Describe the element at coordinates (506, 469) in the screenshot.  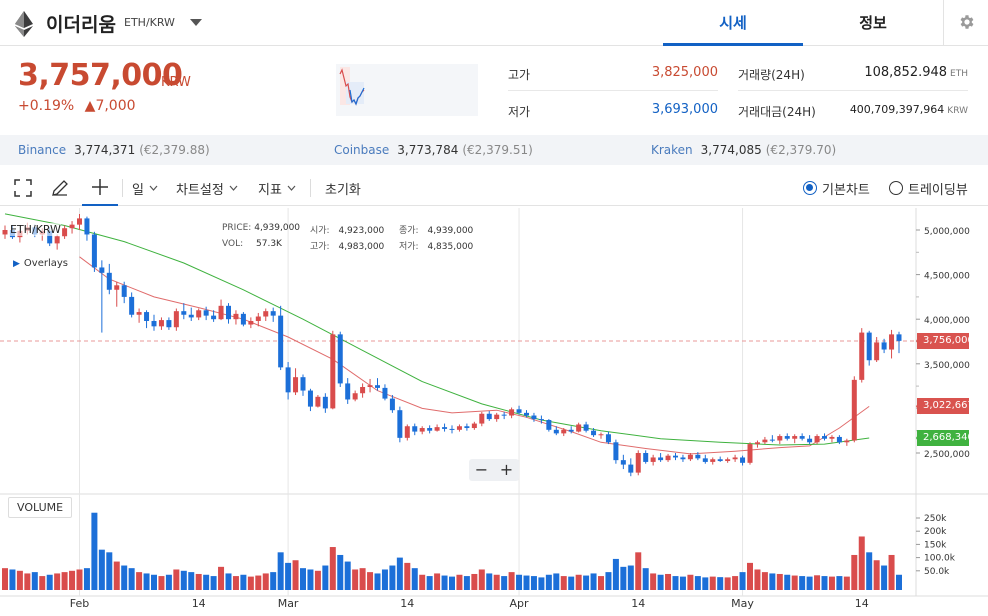
I see `zoom-in-button: +` at that location.